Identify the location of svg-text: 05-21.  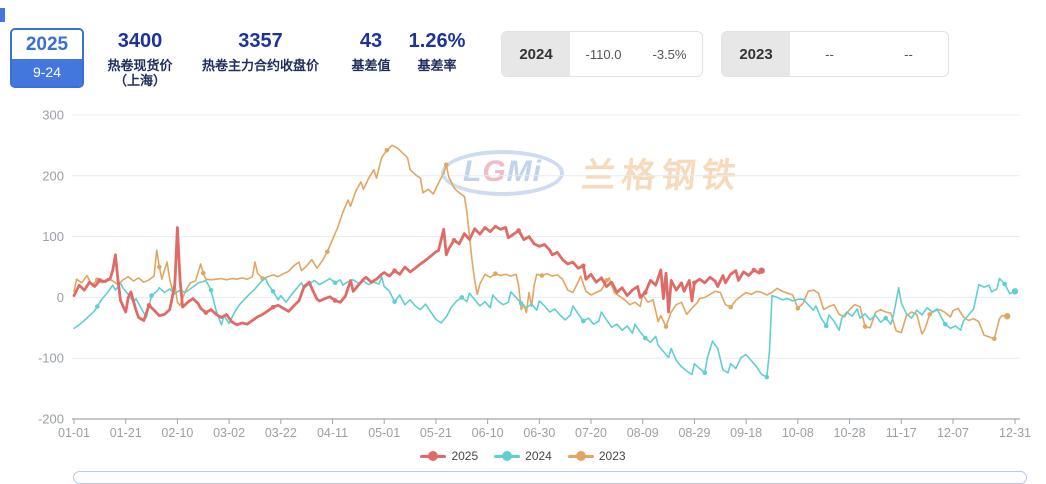
(436, 433).